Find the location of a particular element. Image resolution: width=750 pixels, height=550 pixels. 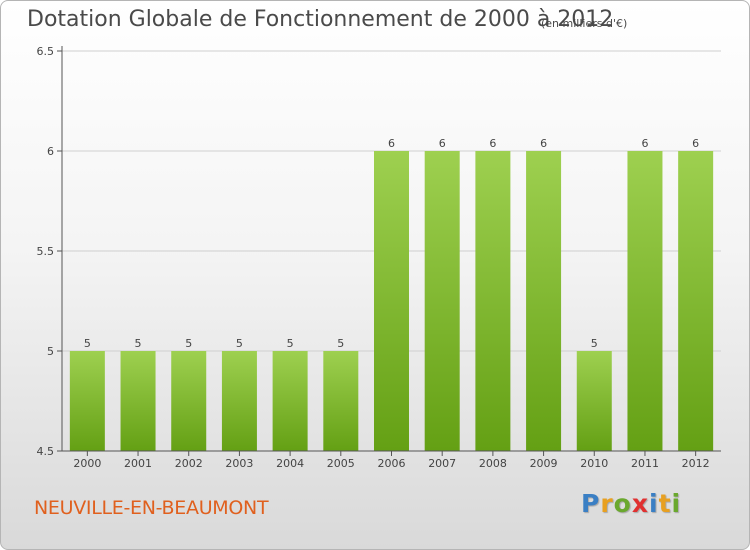

chart-subtitle: (en milliers d'€) is located at coordinates (584, 23).